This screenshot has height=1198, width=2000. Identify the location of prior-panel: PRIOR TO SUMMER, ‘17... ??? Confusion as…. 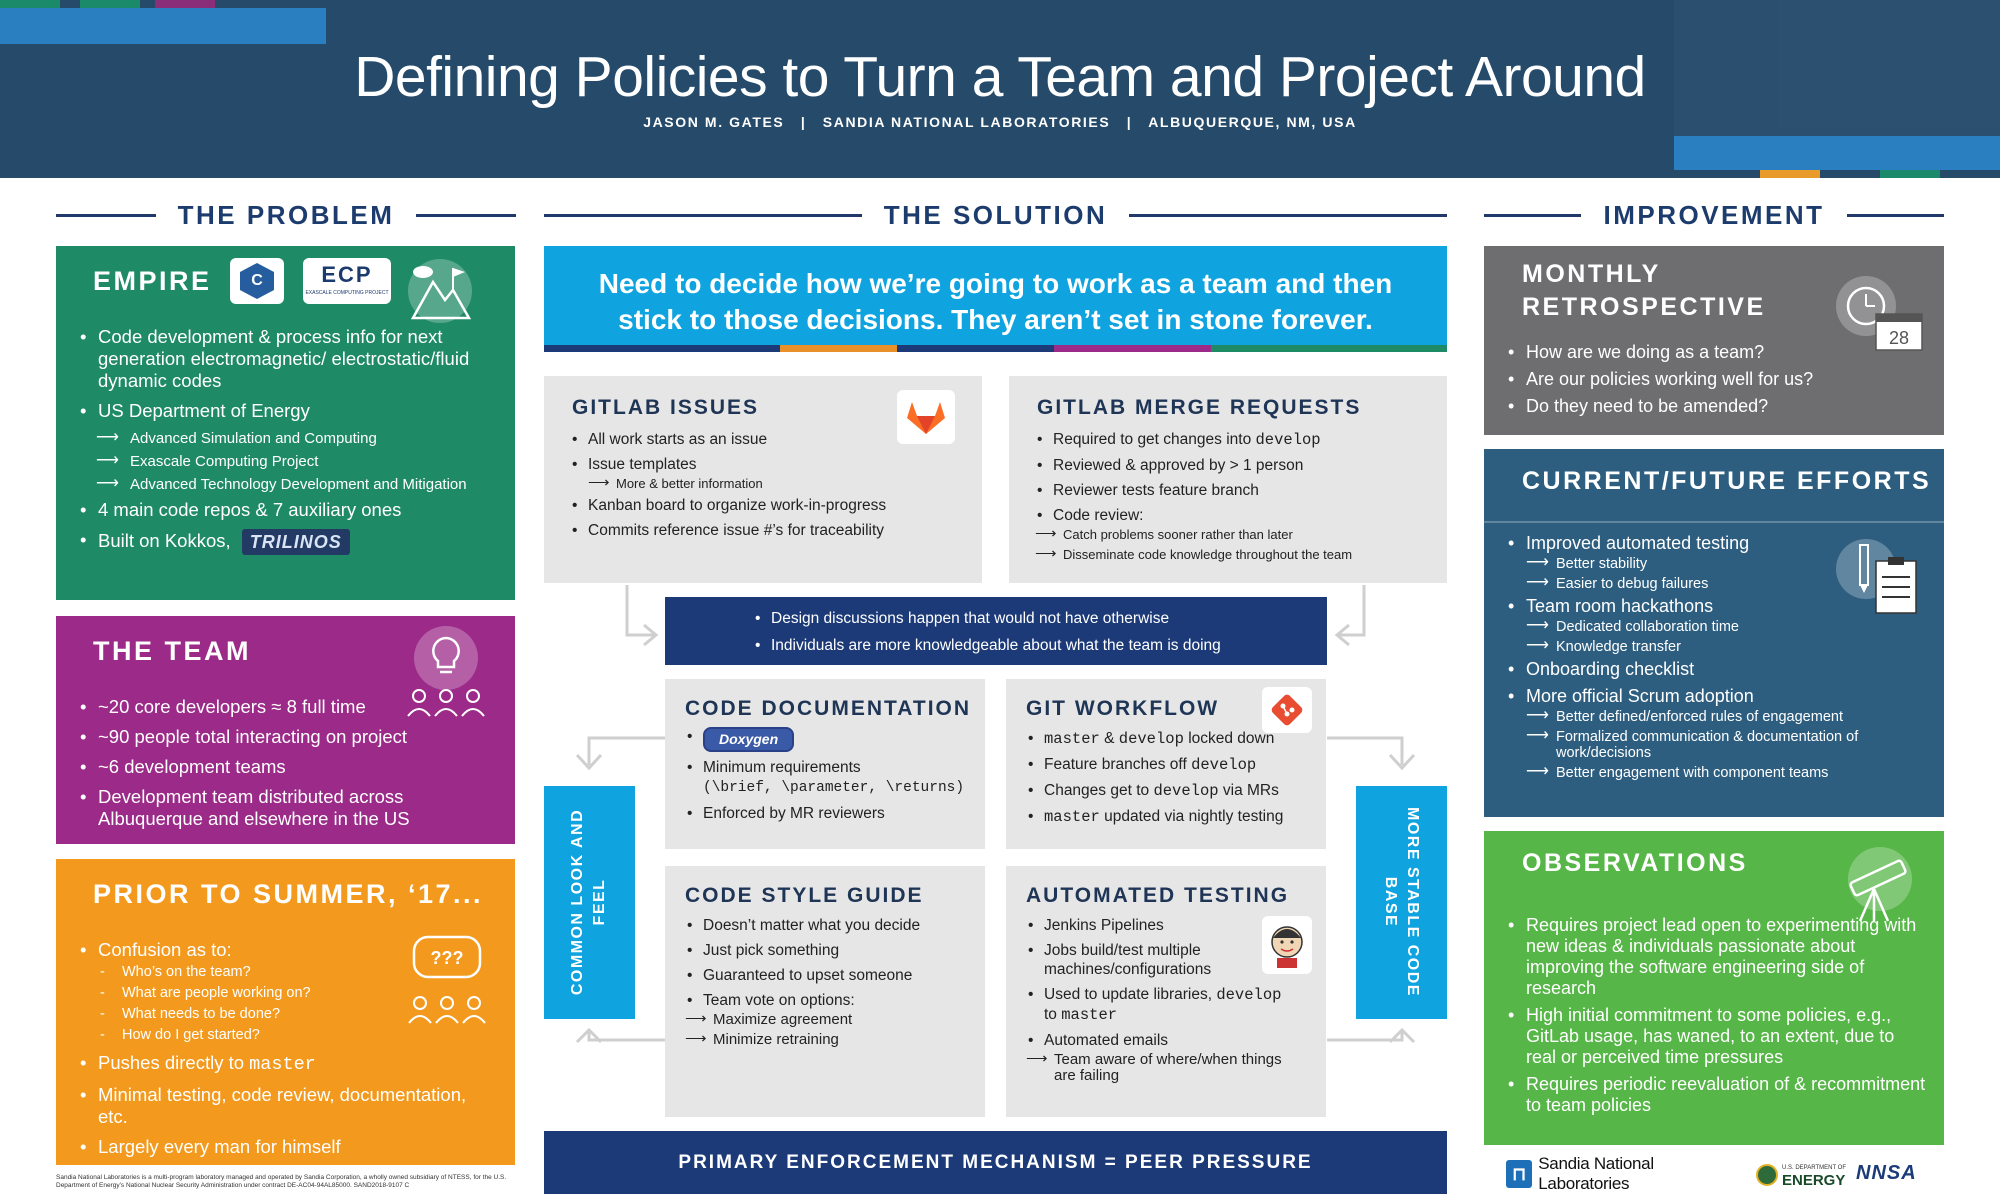
(285, 1012).